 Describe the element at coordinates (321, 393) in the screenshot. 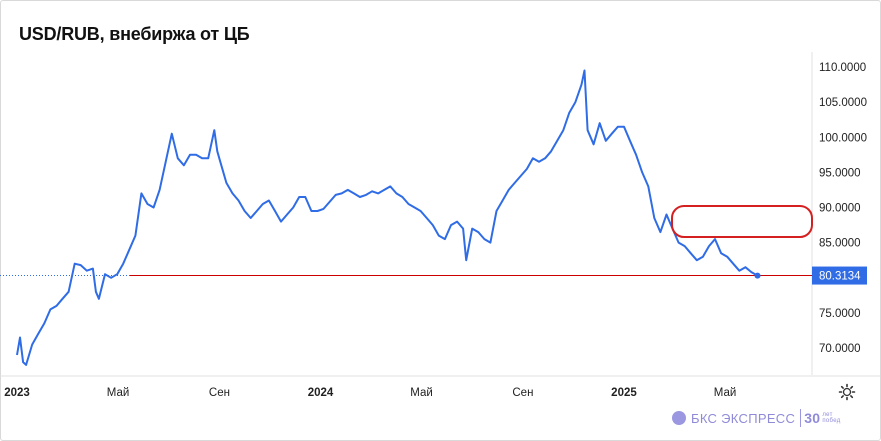

I see `x-tick-label: 2024` at that location.